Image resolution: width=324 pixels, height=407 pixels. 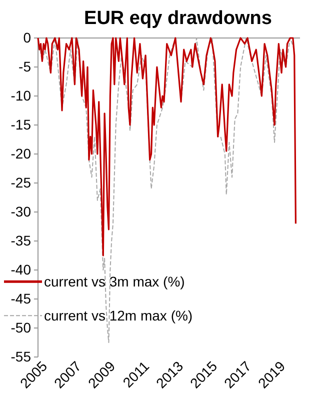 I want to click on y-tick-label: -35, so click(x=21, y=240).